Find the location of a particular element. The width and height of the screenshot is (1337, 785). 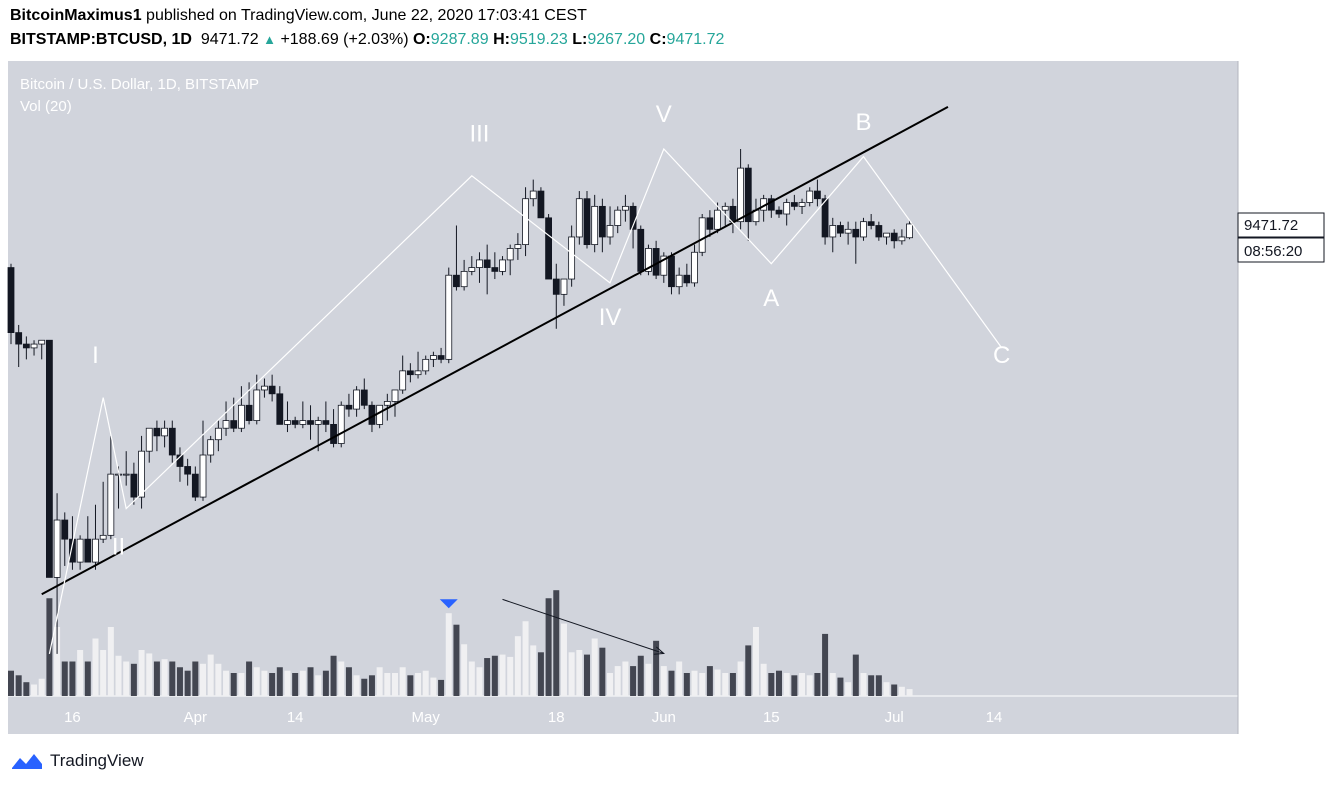

author-name: BitcoinMaximus1 is located at coordinates (76, 15).